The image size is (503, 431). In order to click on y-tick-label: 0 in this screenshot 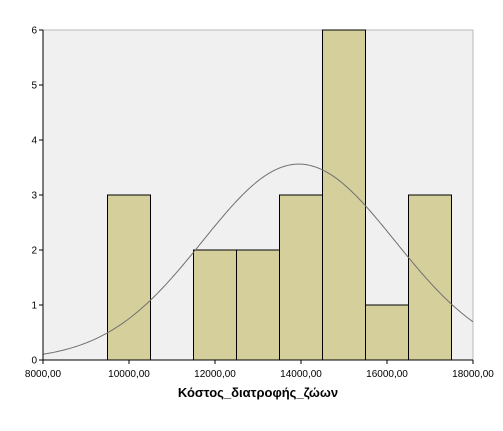, I will do `click(34, 361)`.